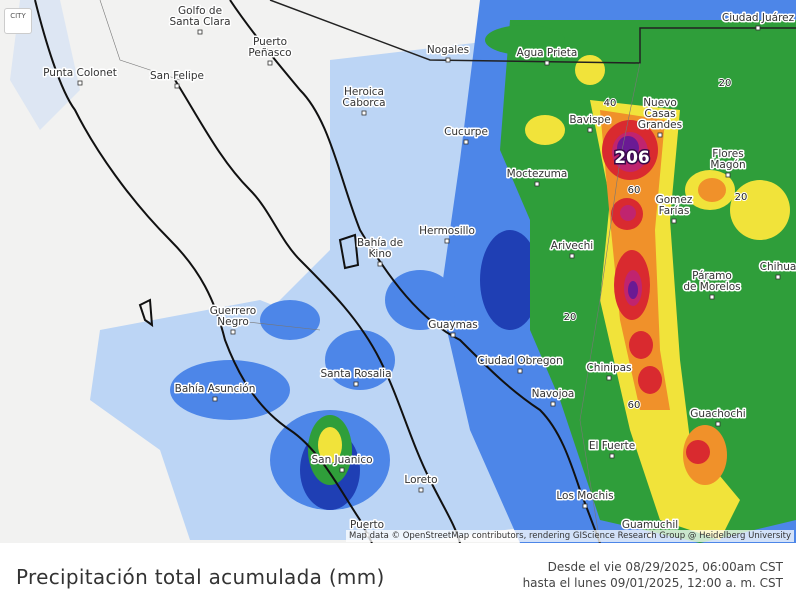 The image size is (800, 600). What do you see at coordinates (537, 174) in the screenshot?
I see `city-label: Moctezuma` at bounding box center [537, 174].